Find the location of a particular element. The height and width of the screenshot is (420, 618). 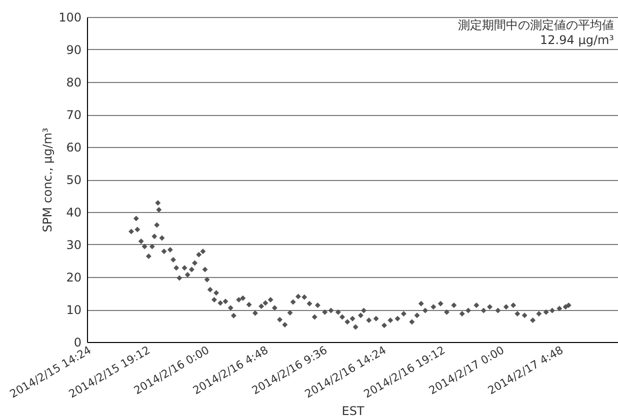

y-tick-label: 30 is located at coordinates (74, 245).